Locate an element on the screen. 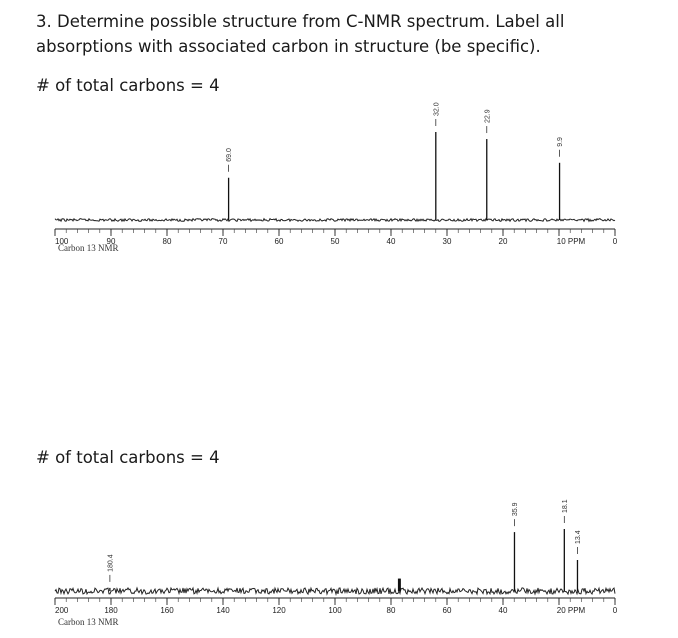 The width and height of the screenshot is (678, 638). peak-label-1-2: 22.9 is located at coordinates (487, 116).